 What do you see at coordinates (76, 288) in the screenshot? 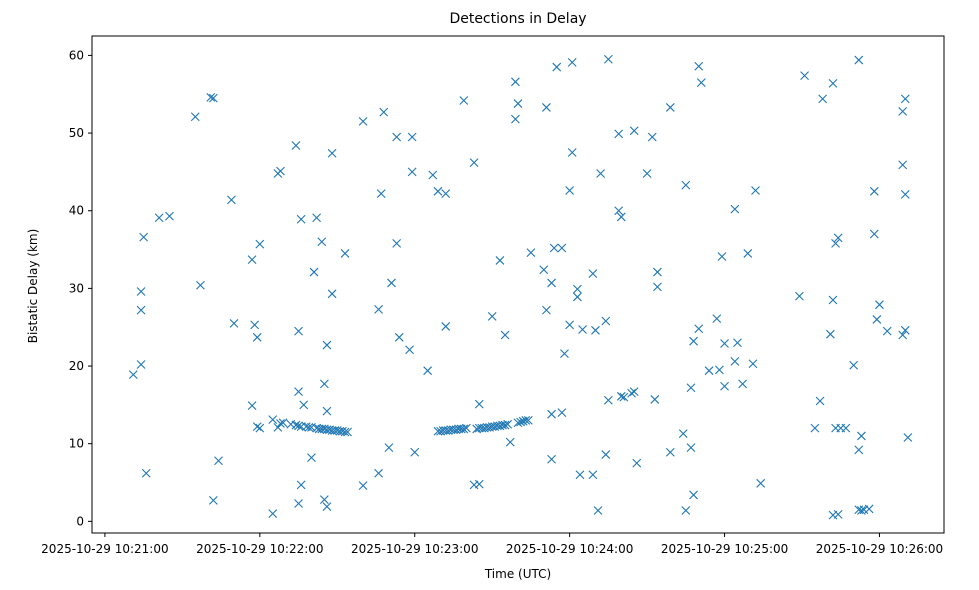
I see `y-tick-label: 30` at bounding box center [76, 288].